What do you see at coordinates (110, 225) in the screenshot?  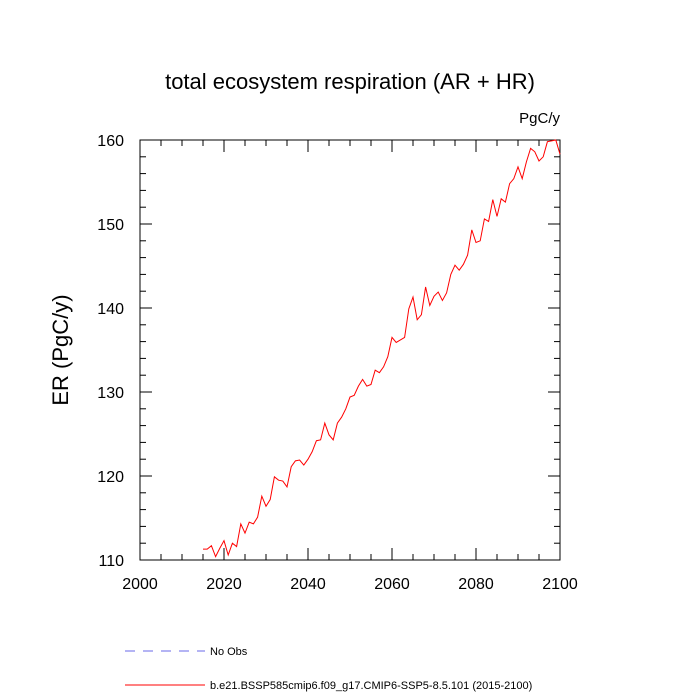 I see `y-tick-label: 150` at bounding box center [110, 225].